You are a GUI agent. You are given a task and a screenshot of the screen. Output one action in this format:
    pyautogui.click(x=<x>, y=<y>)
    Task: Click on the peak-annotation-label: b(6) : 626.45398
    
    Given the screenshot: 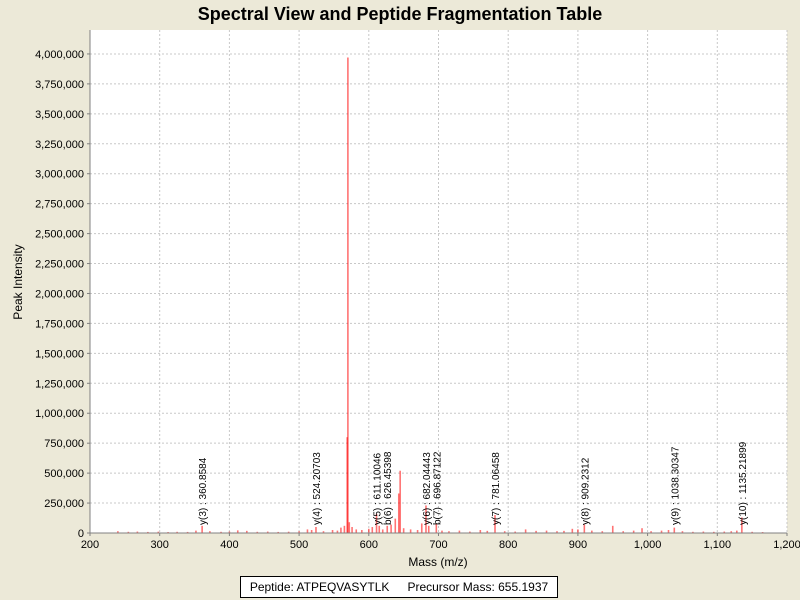 What is the action you would take?
    pyautogui.click(x=388, y=488)
    